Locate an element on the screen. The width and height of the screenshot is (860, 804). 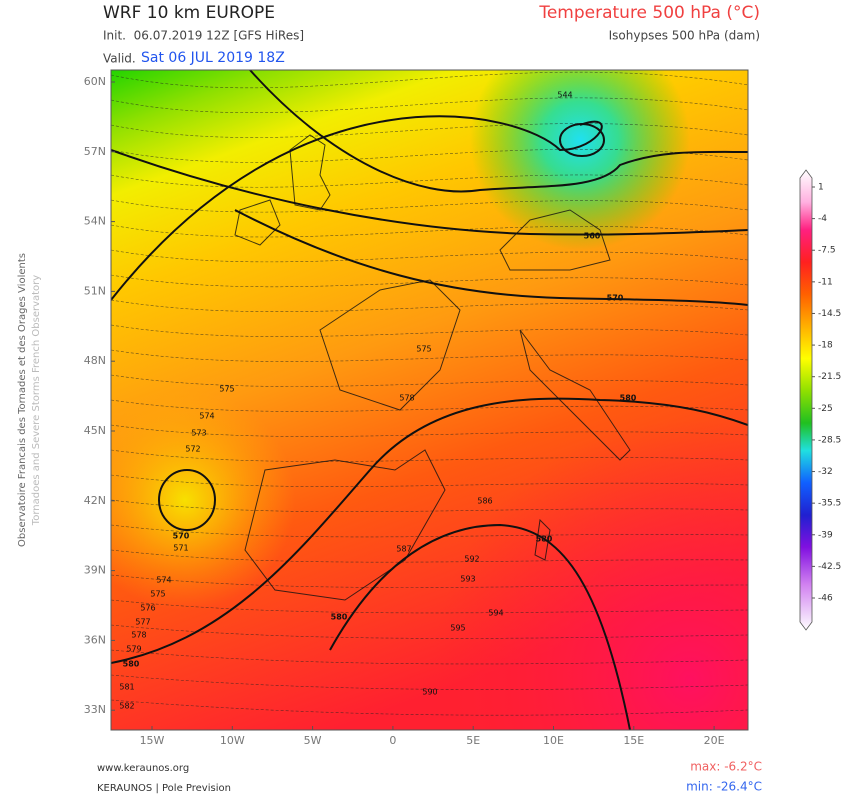
colorbar-label: -4 is located at coordinates (822, 219).